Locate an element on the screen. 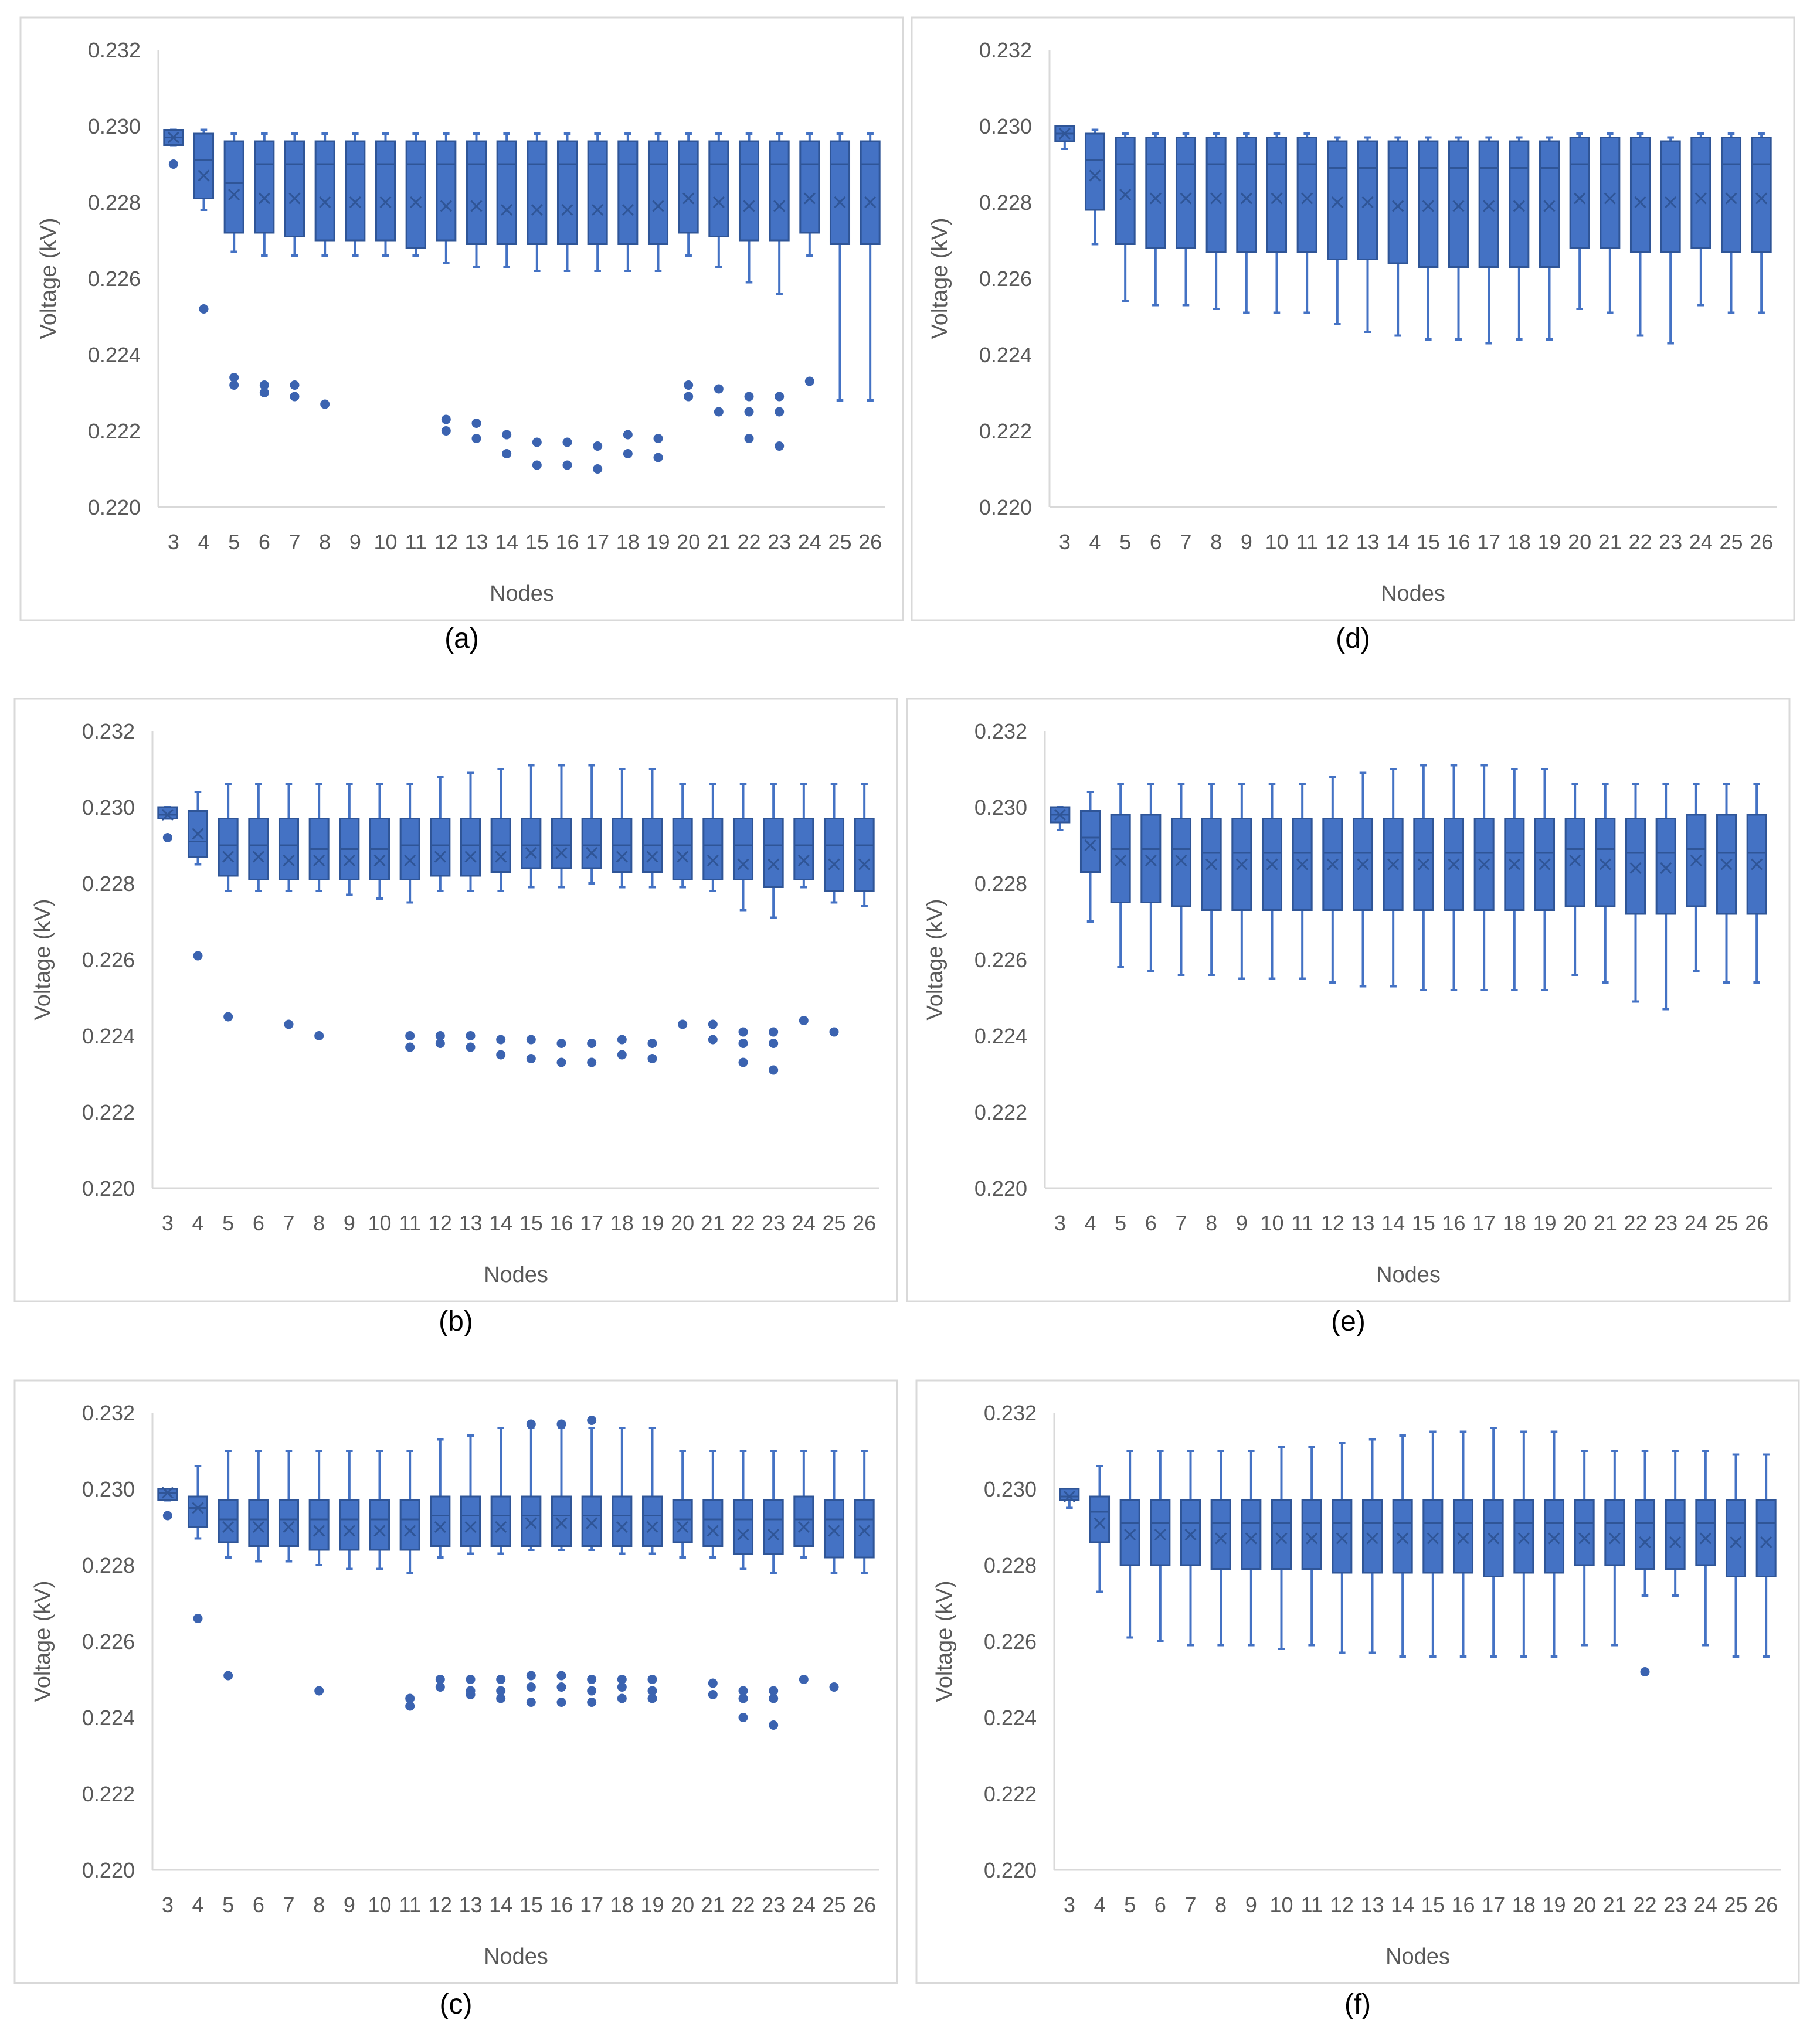 This screenshot has width=1810, height=2044. x-tick-label: 21 is located at coordinates (1605, 1223).